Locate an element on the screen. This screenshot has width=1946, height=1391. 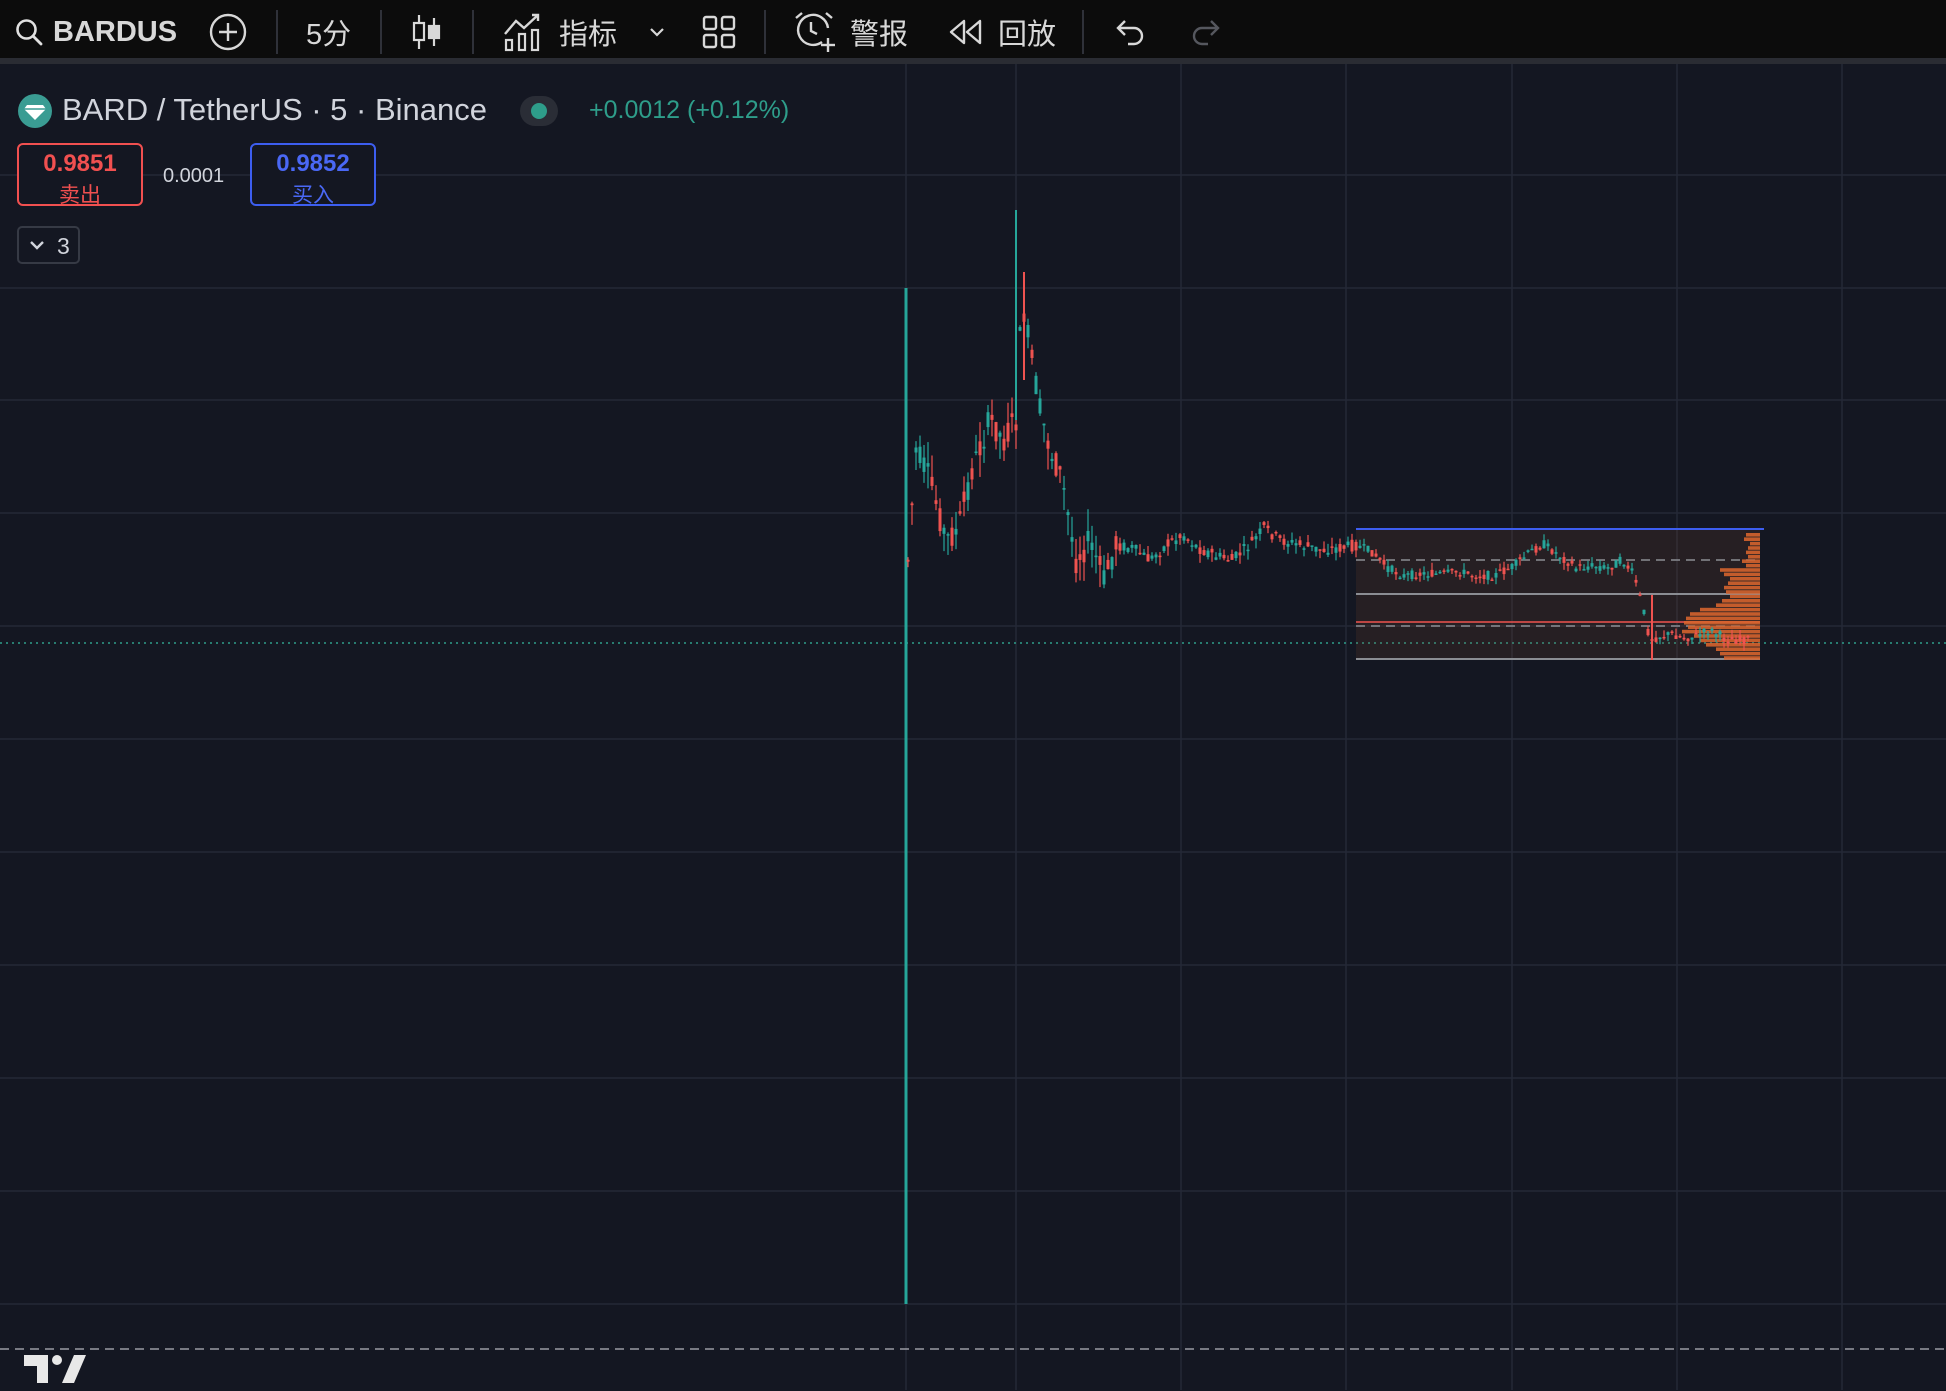
alert-button: 警报 is located at coordinates (850, 32).